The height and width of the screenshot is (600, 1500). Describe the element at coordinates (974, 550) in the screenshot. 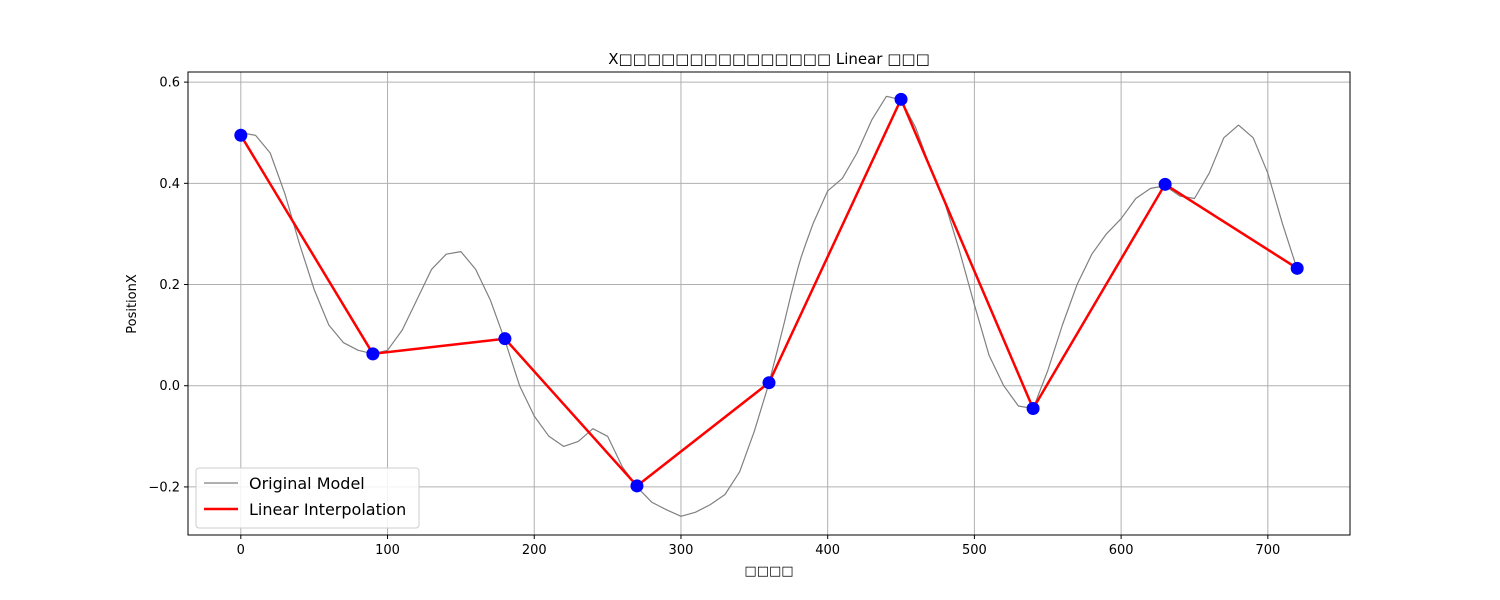

I see `x-tick-label: 500` at that location.